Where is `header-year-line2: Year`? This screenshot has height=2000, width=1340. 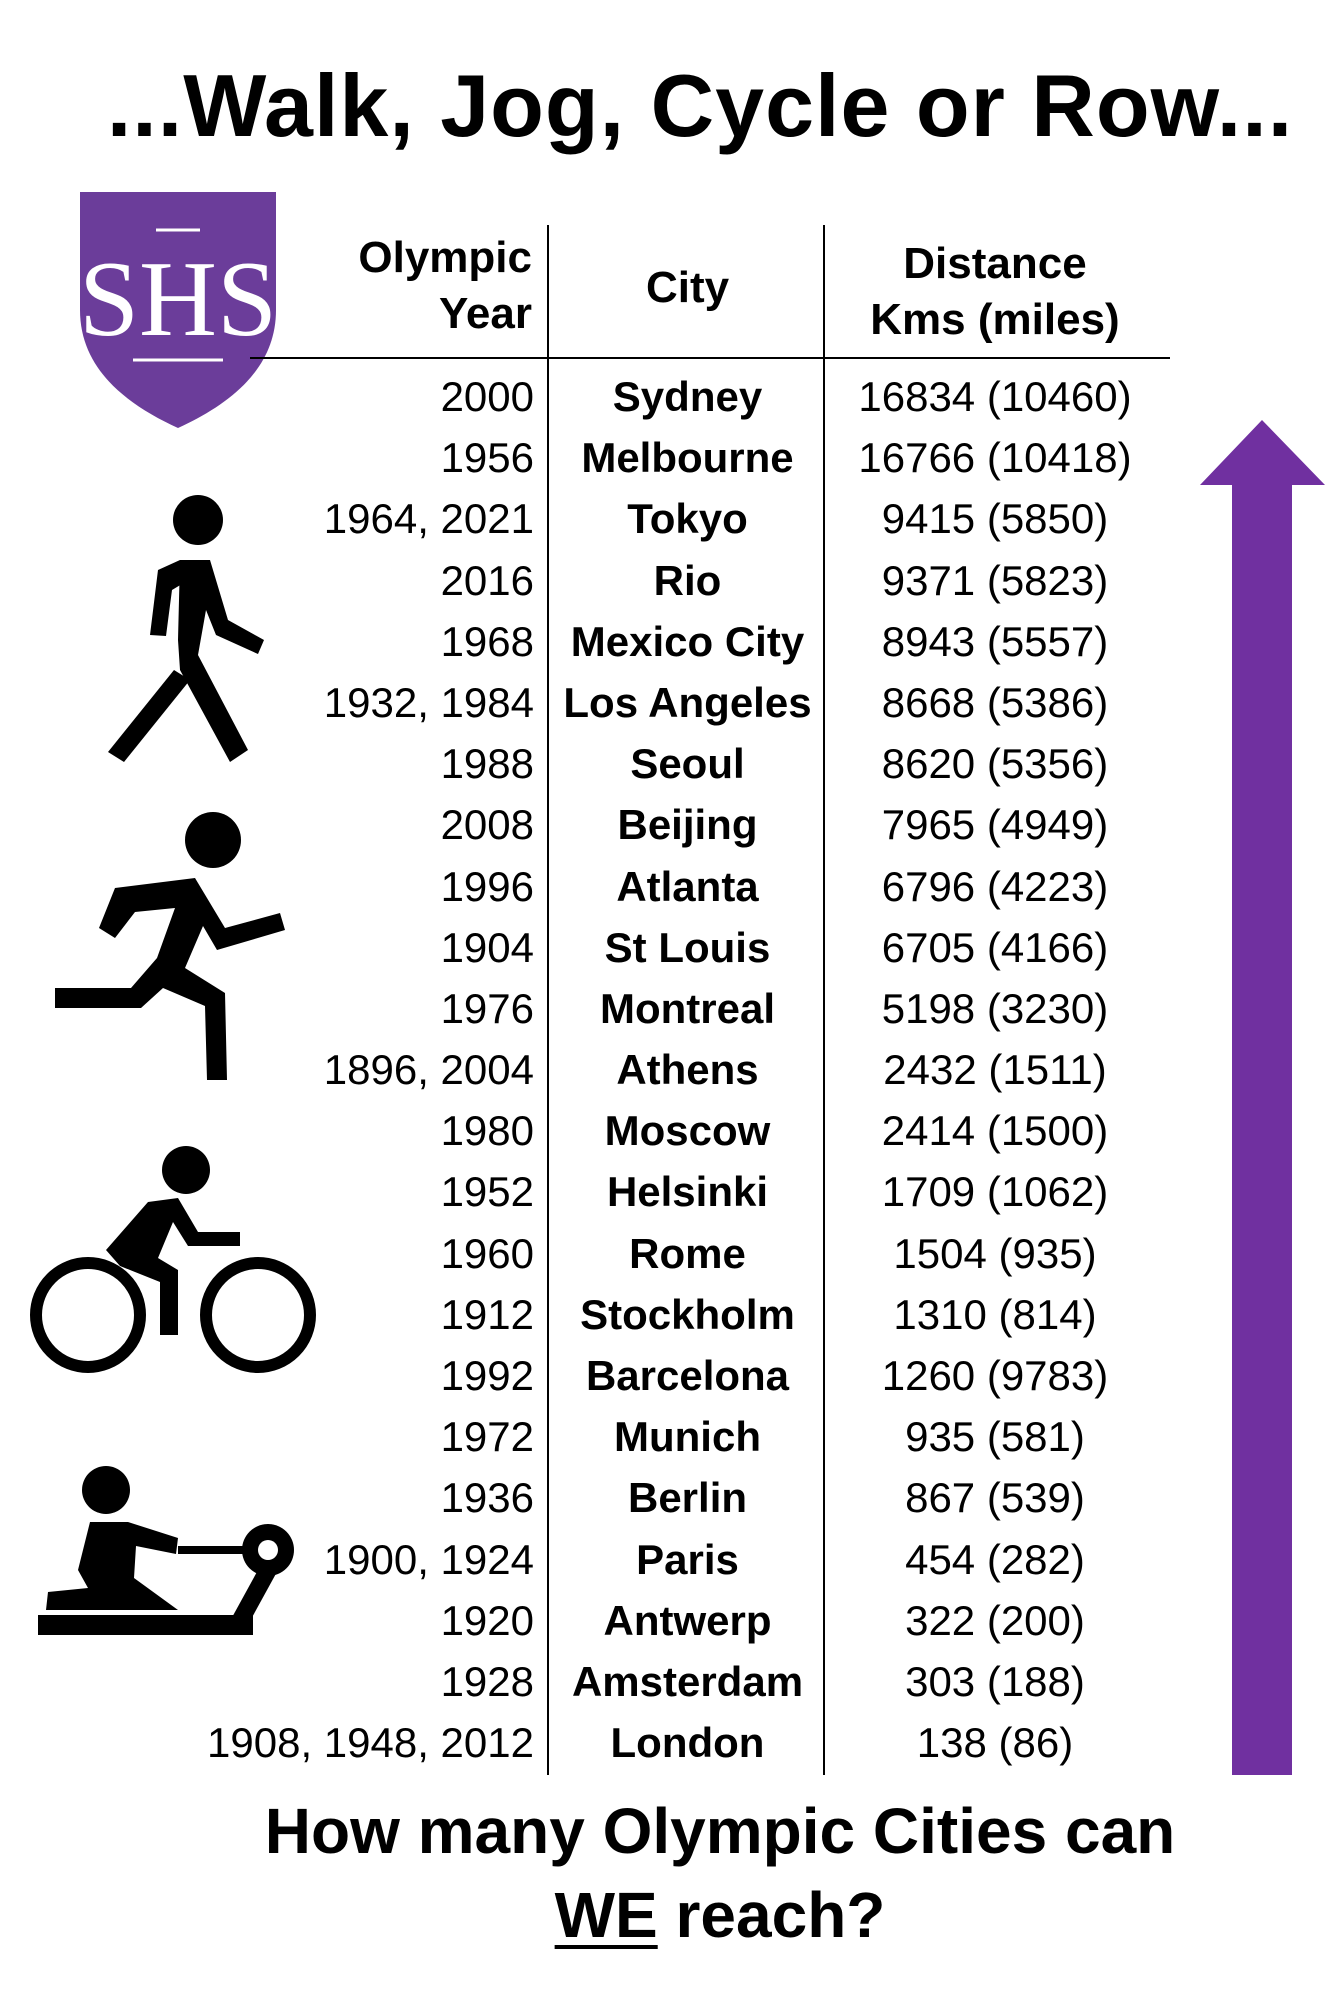
header-year-line2: Year is located at coordinates (485, 313).